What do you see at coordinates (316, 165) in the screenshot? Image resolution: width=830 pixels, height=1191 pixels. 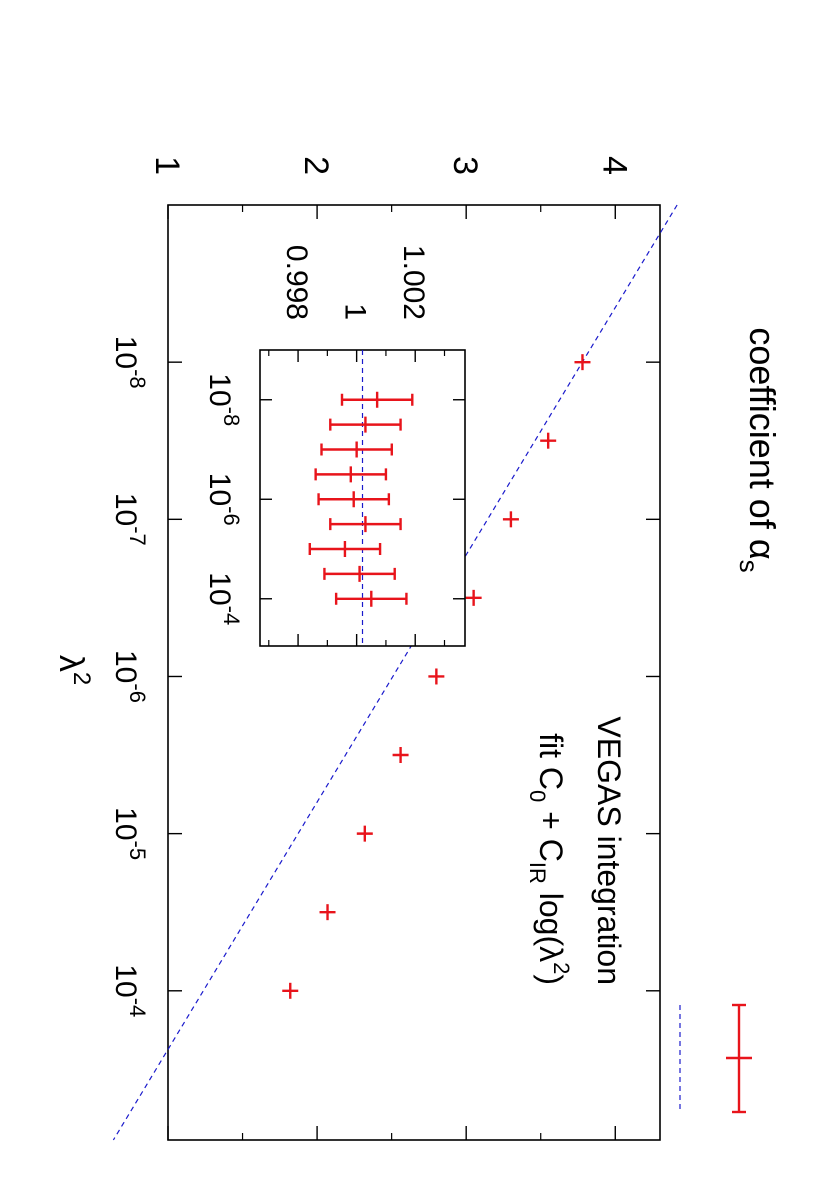 I see `y-tick-label: 2` at bounding box center [316, 165].